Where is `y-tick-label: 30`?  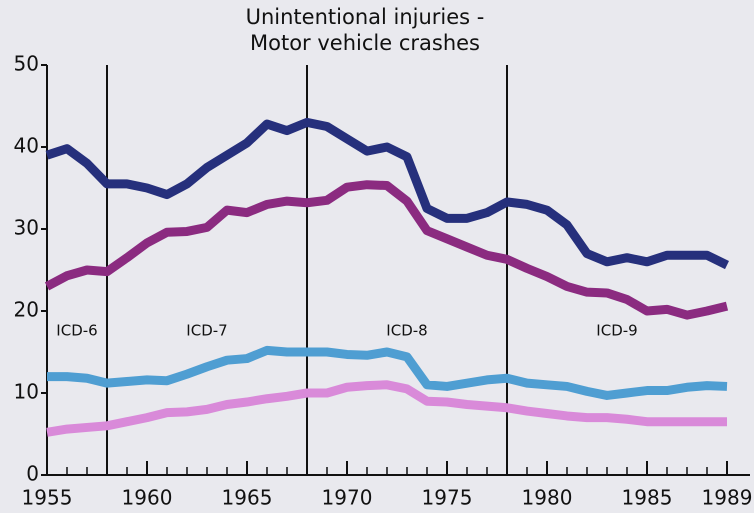
y-tick-label: 30 is located at coordinates (26, 228).